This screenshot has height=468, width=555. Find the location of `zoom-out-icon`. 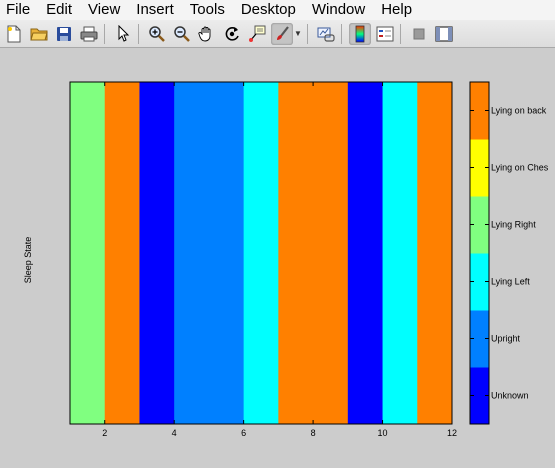

zoom-out-icon is located at coordinates (182, 34).